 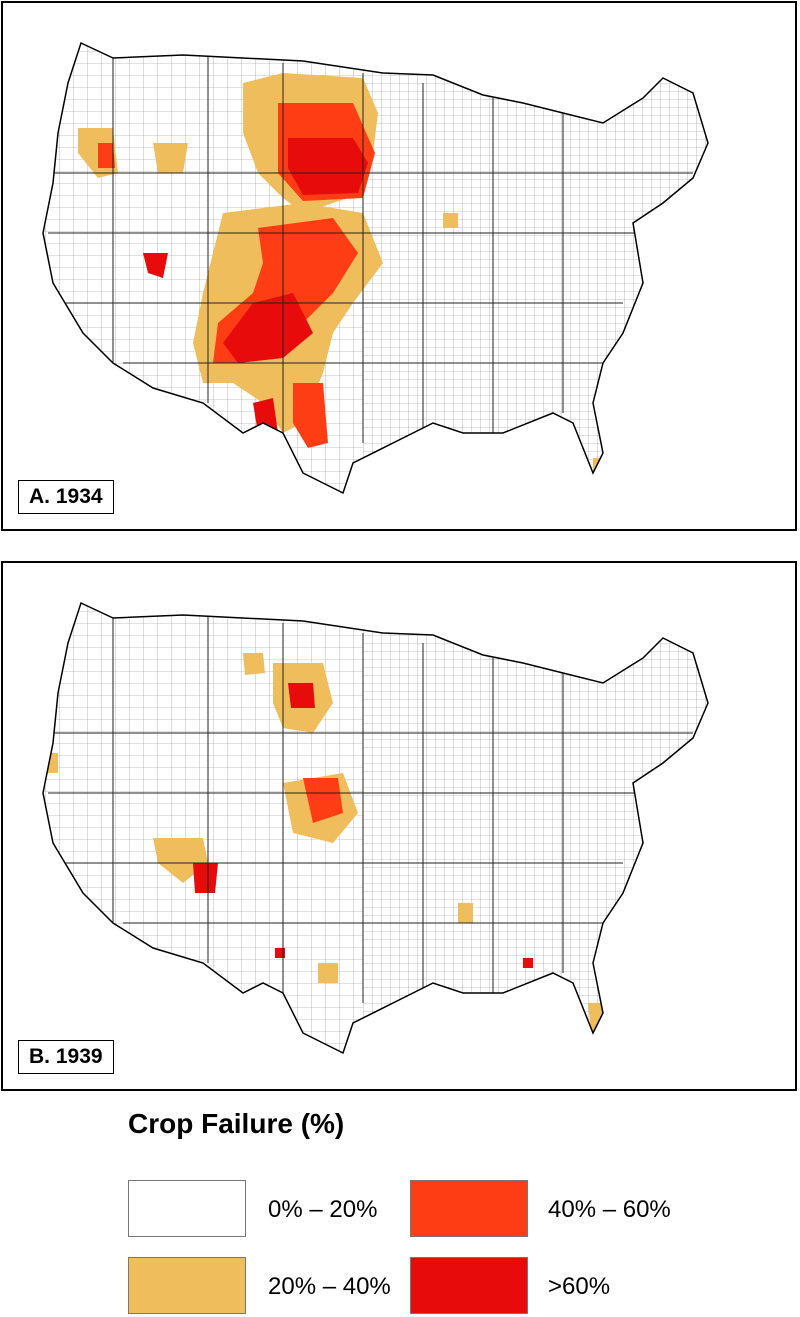 What do you see at coordinates (329, 1286) in the screenshot?
I see `legend-label-20-40: 20% – 40%` at bounding box center [329, 1286].